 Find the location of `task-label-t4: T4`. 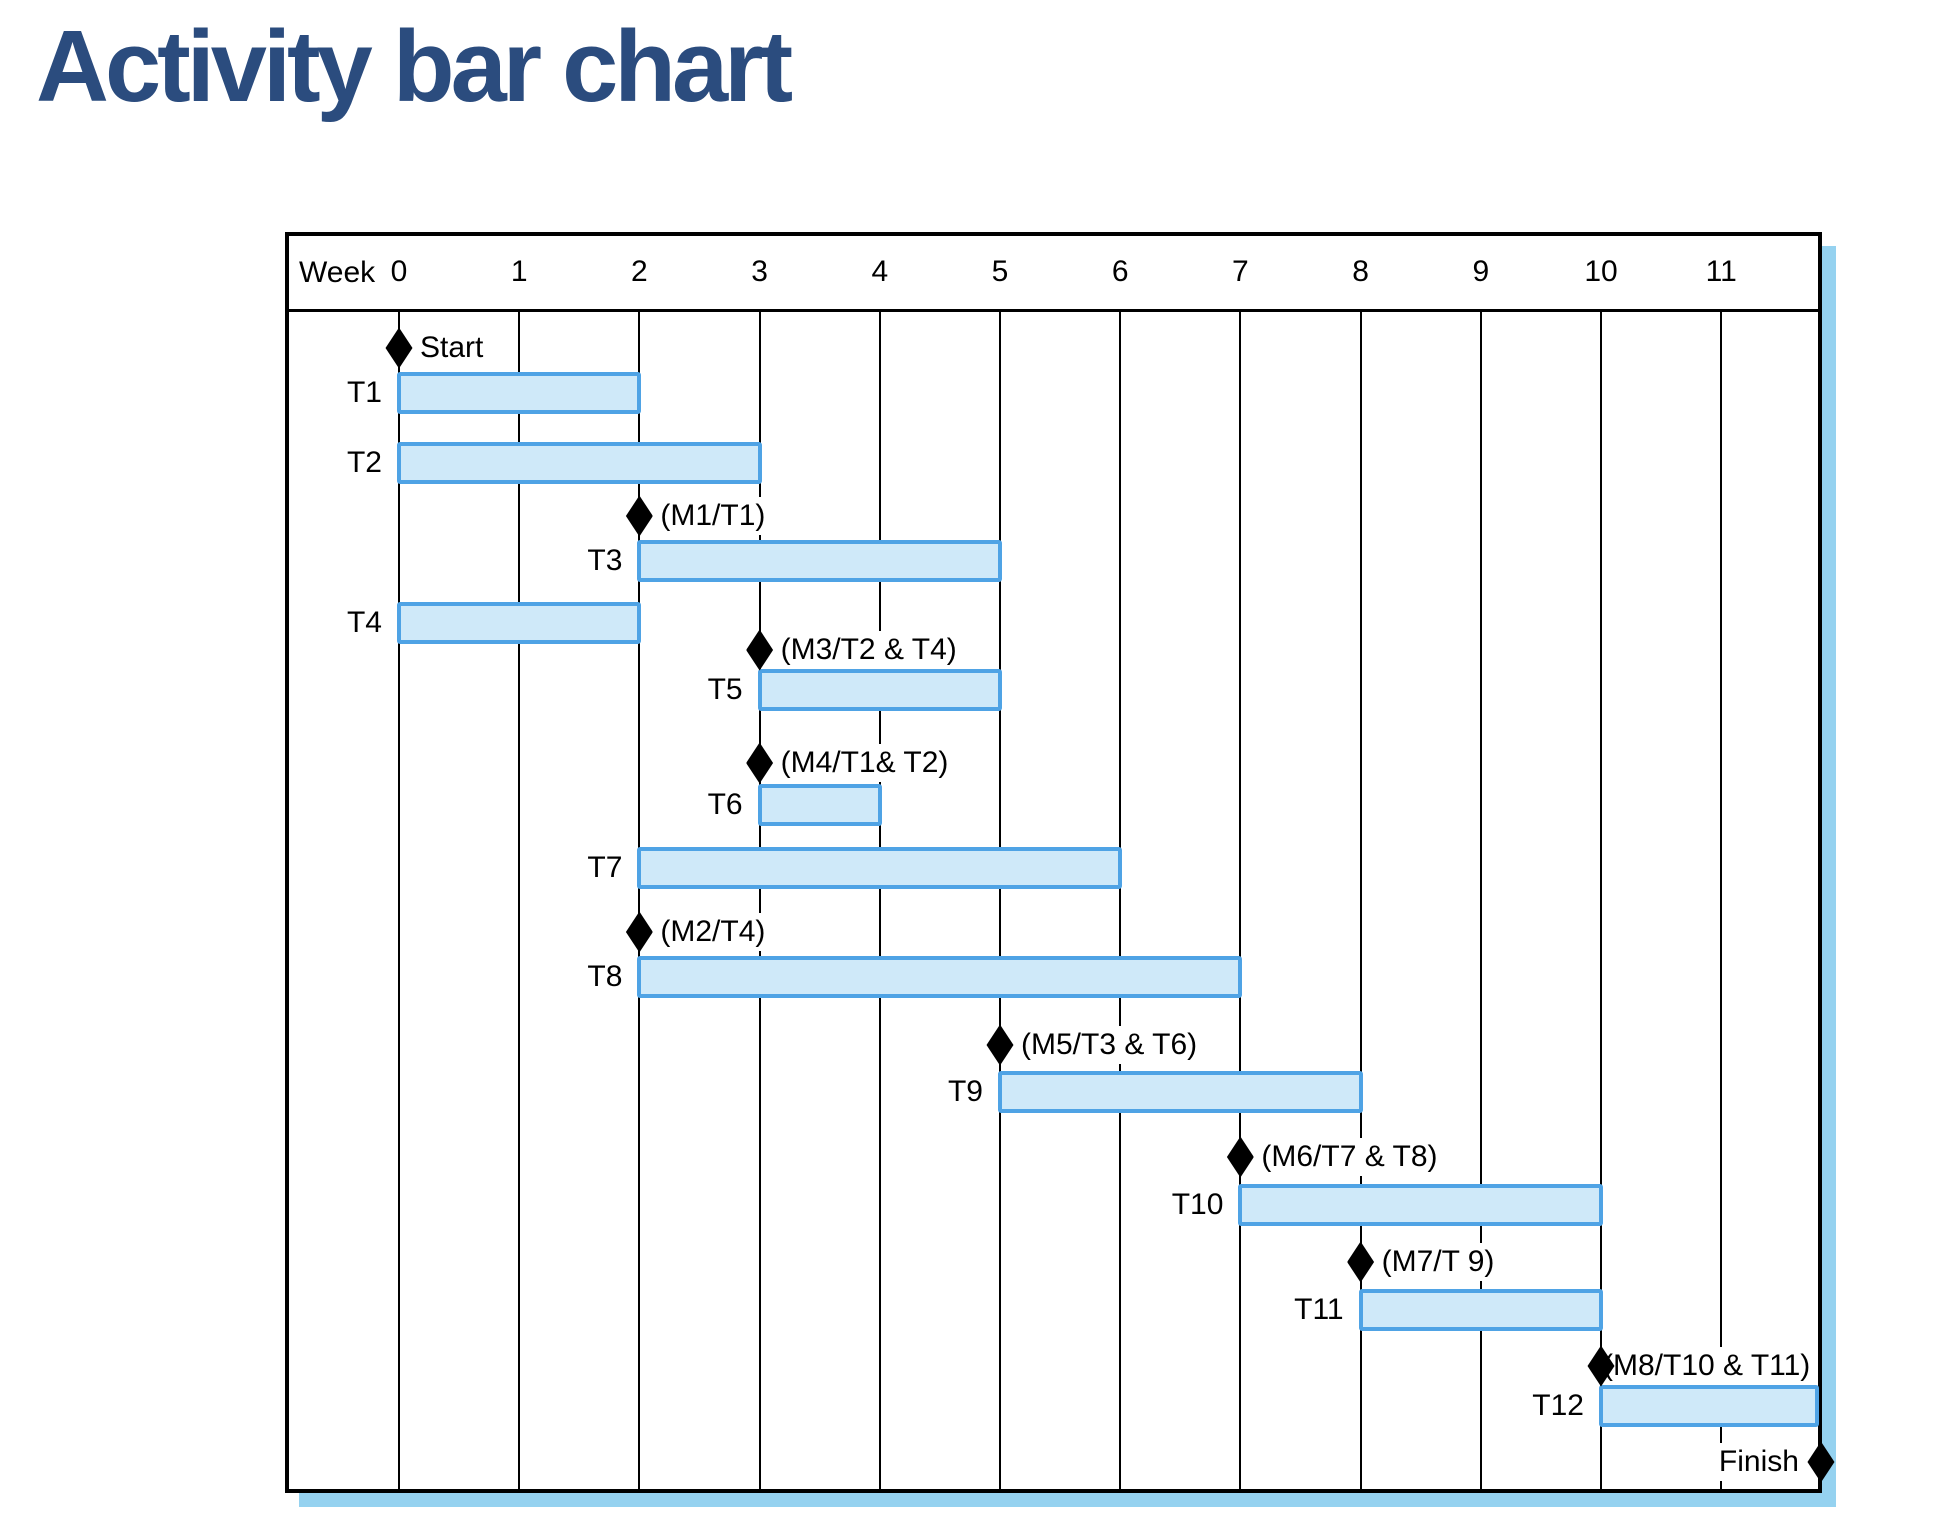

task-label-t4: T4 is located at coordinates (364, 623).